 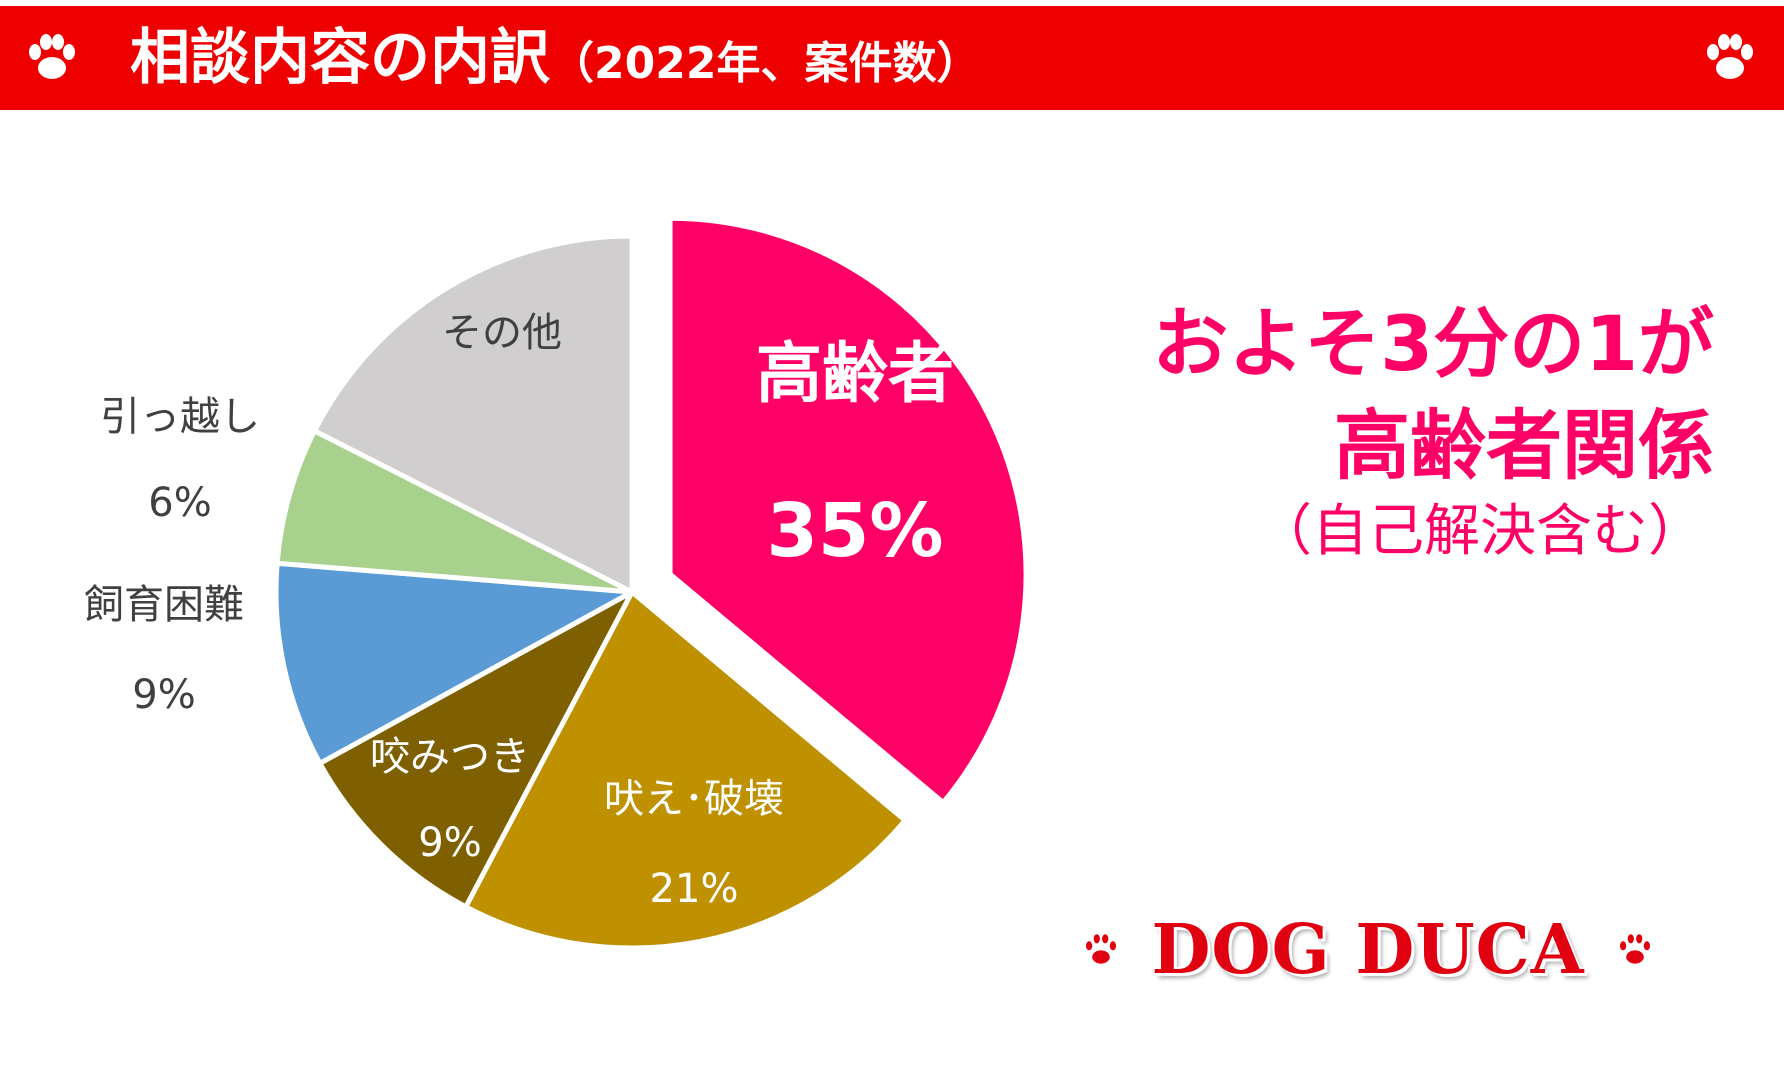 What do you see at coordinates (1524, 445) in the screenshot?
I see `callout-line-2: 高齢者関係` at bounding box center [1524, 445].